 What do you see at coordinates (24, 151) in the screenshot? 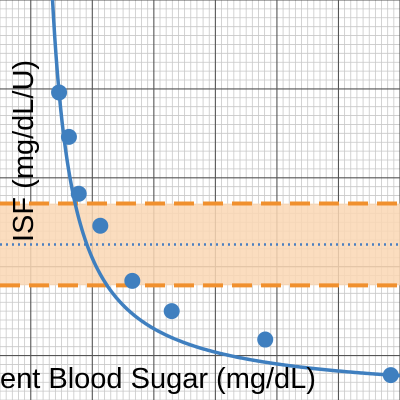
I see `y-axis-label: ISF (mg/dL/U)` at bounding box center [24, 151].